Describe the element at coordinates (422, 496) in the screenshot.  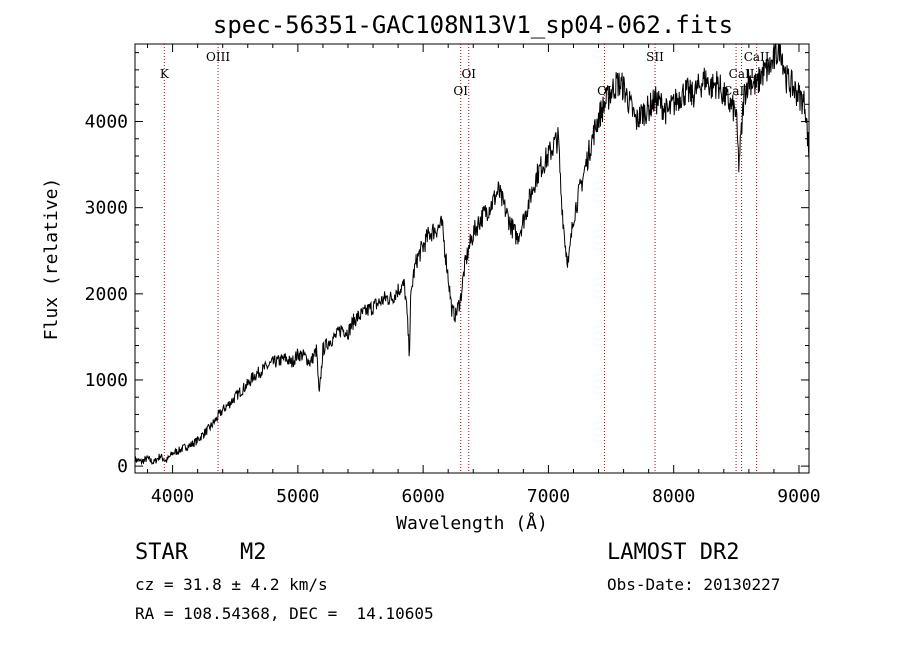
I see `x-tick-label: 6000` at that location.